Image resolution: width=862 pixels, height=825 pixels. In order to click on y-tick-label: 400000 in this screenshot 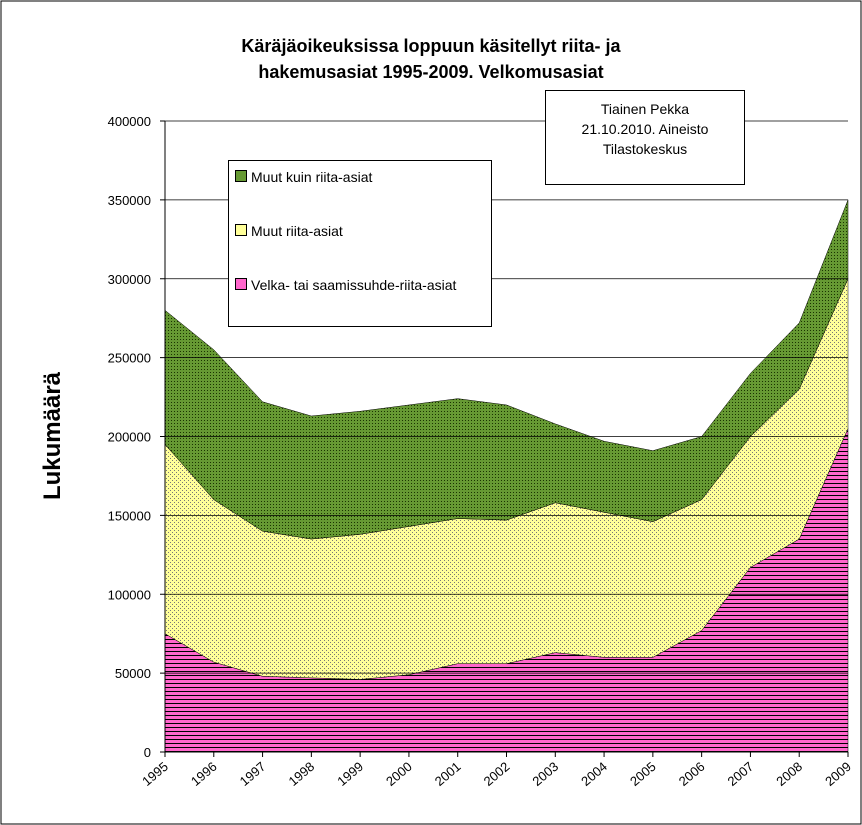, I will do `click(129, 121)`.